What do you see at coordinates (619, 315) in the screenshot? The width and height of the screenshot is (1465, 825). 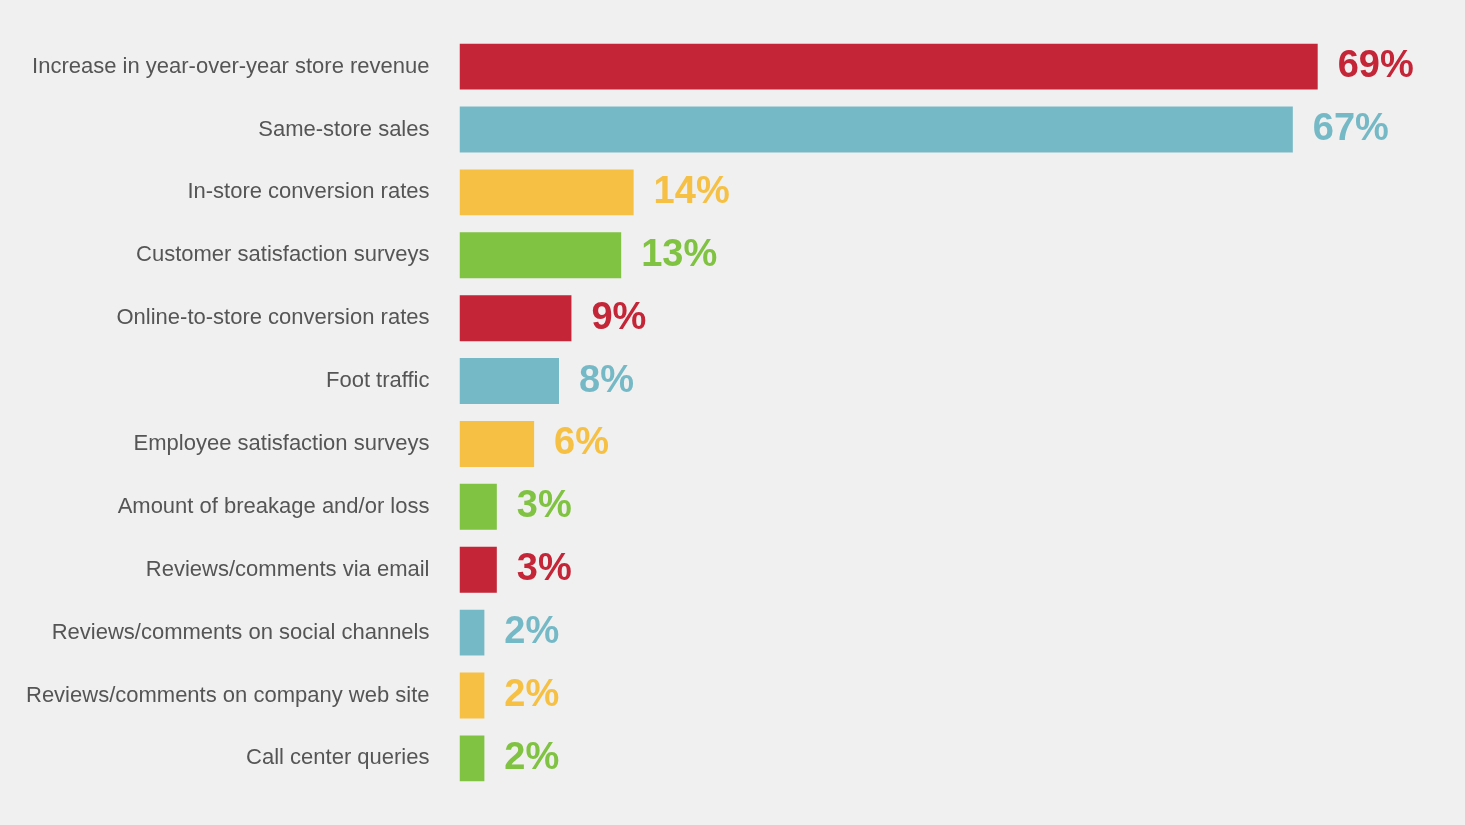 I see `data-label: 9%` at bounding box center [619, 315].